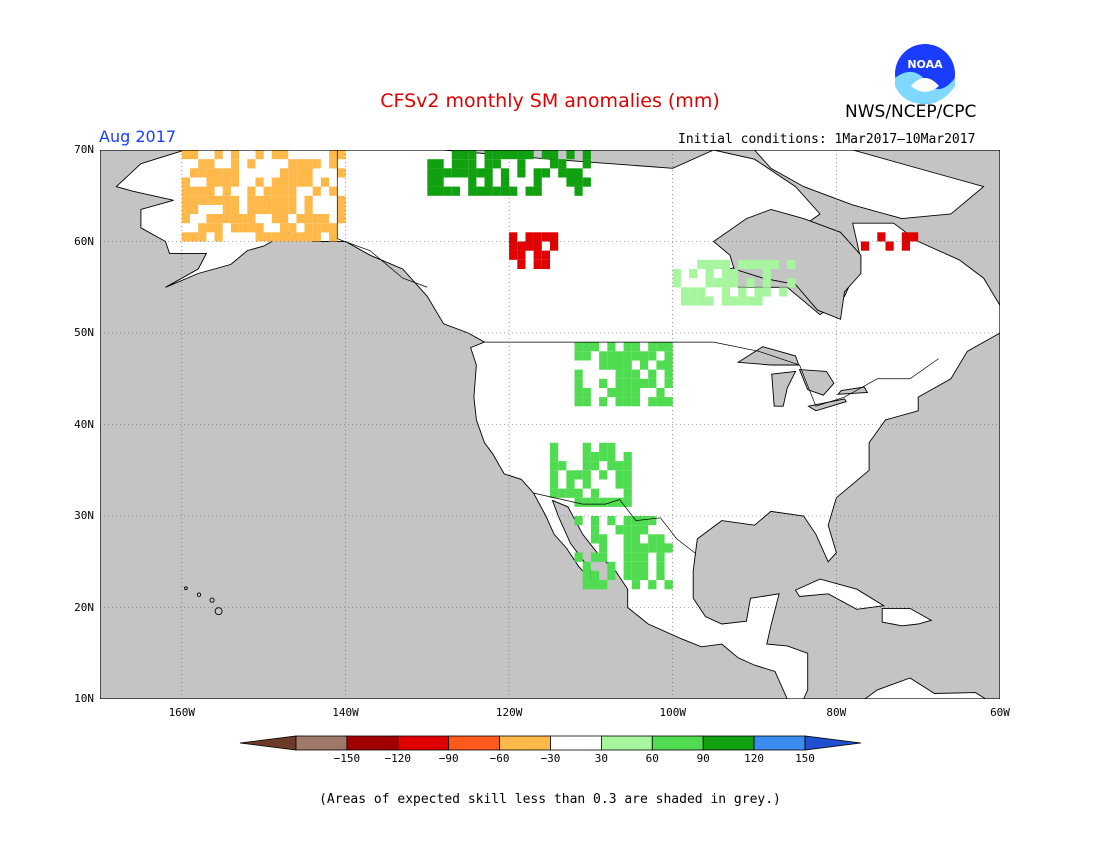 The image size is (1100, 850). I want to click on map-title: CFSv2 monthly SM anomalies (mm), so click(550, 101).